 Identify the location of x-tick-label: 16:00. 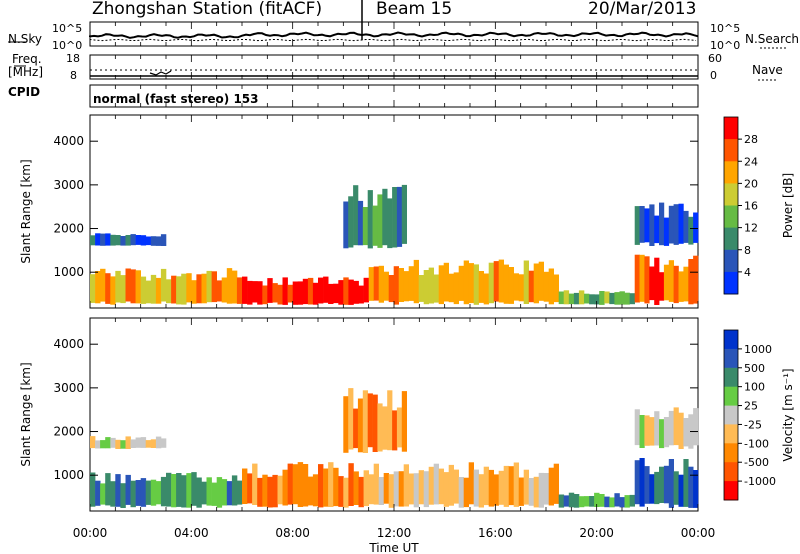
(495, 533).